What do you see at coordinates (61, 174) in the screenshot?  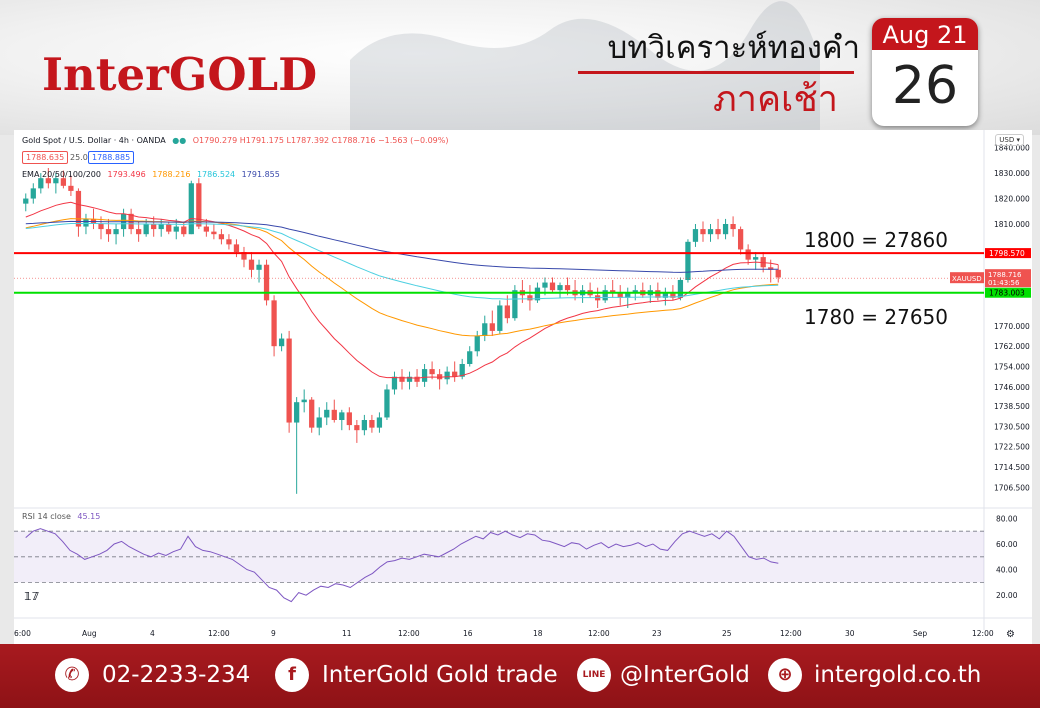 I see `ema-label: EMA 20/50/100/200` at bounding box center [61, 174].